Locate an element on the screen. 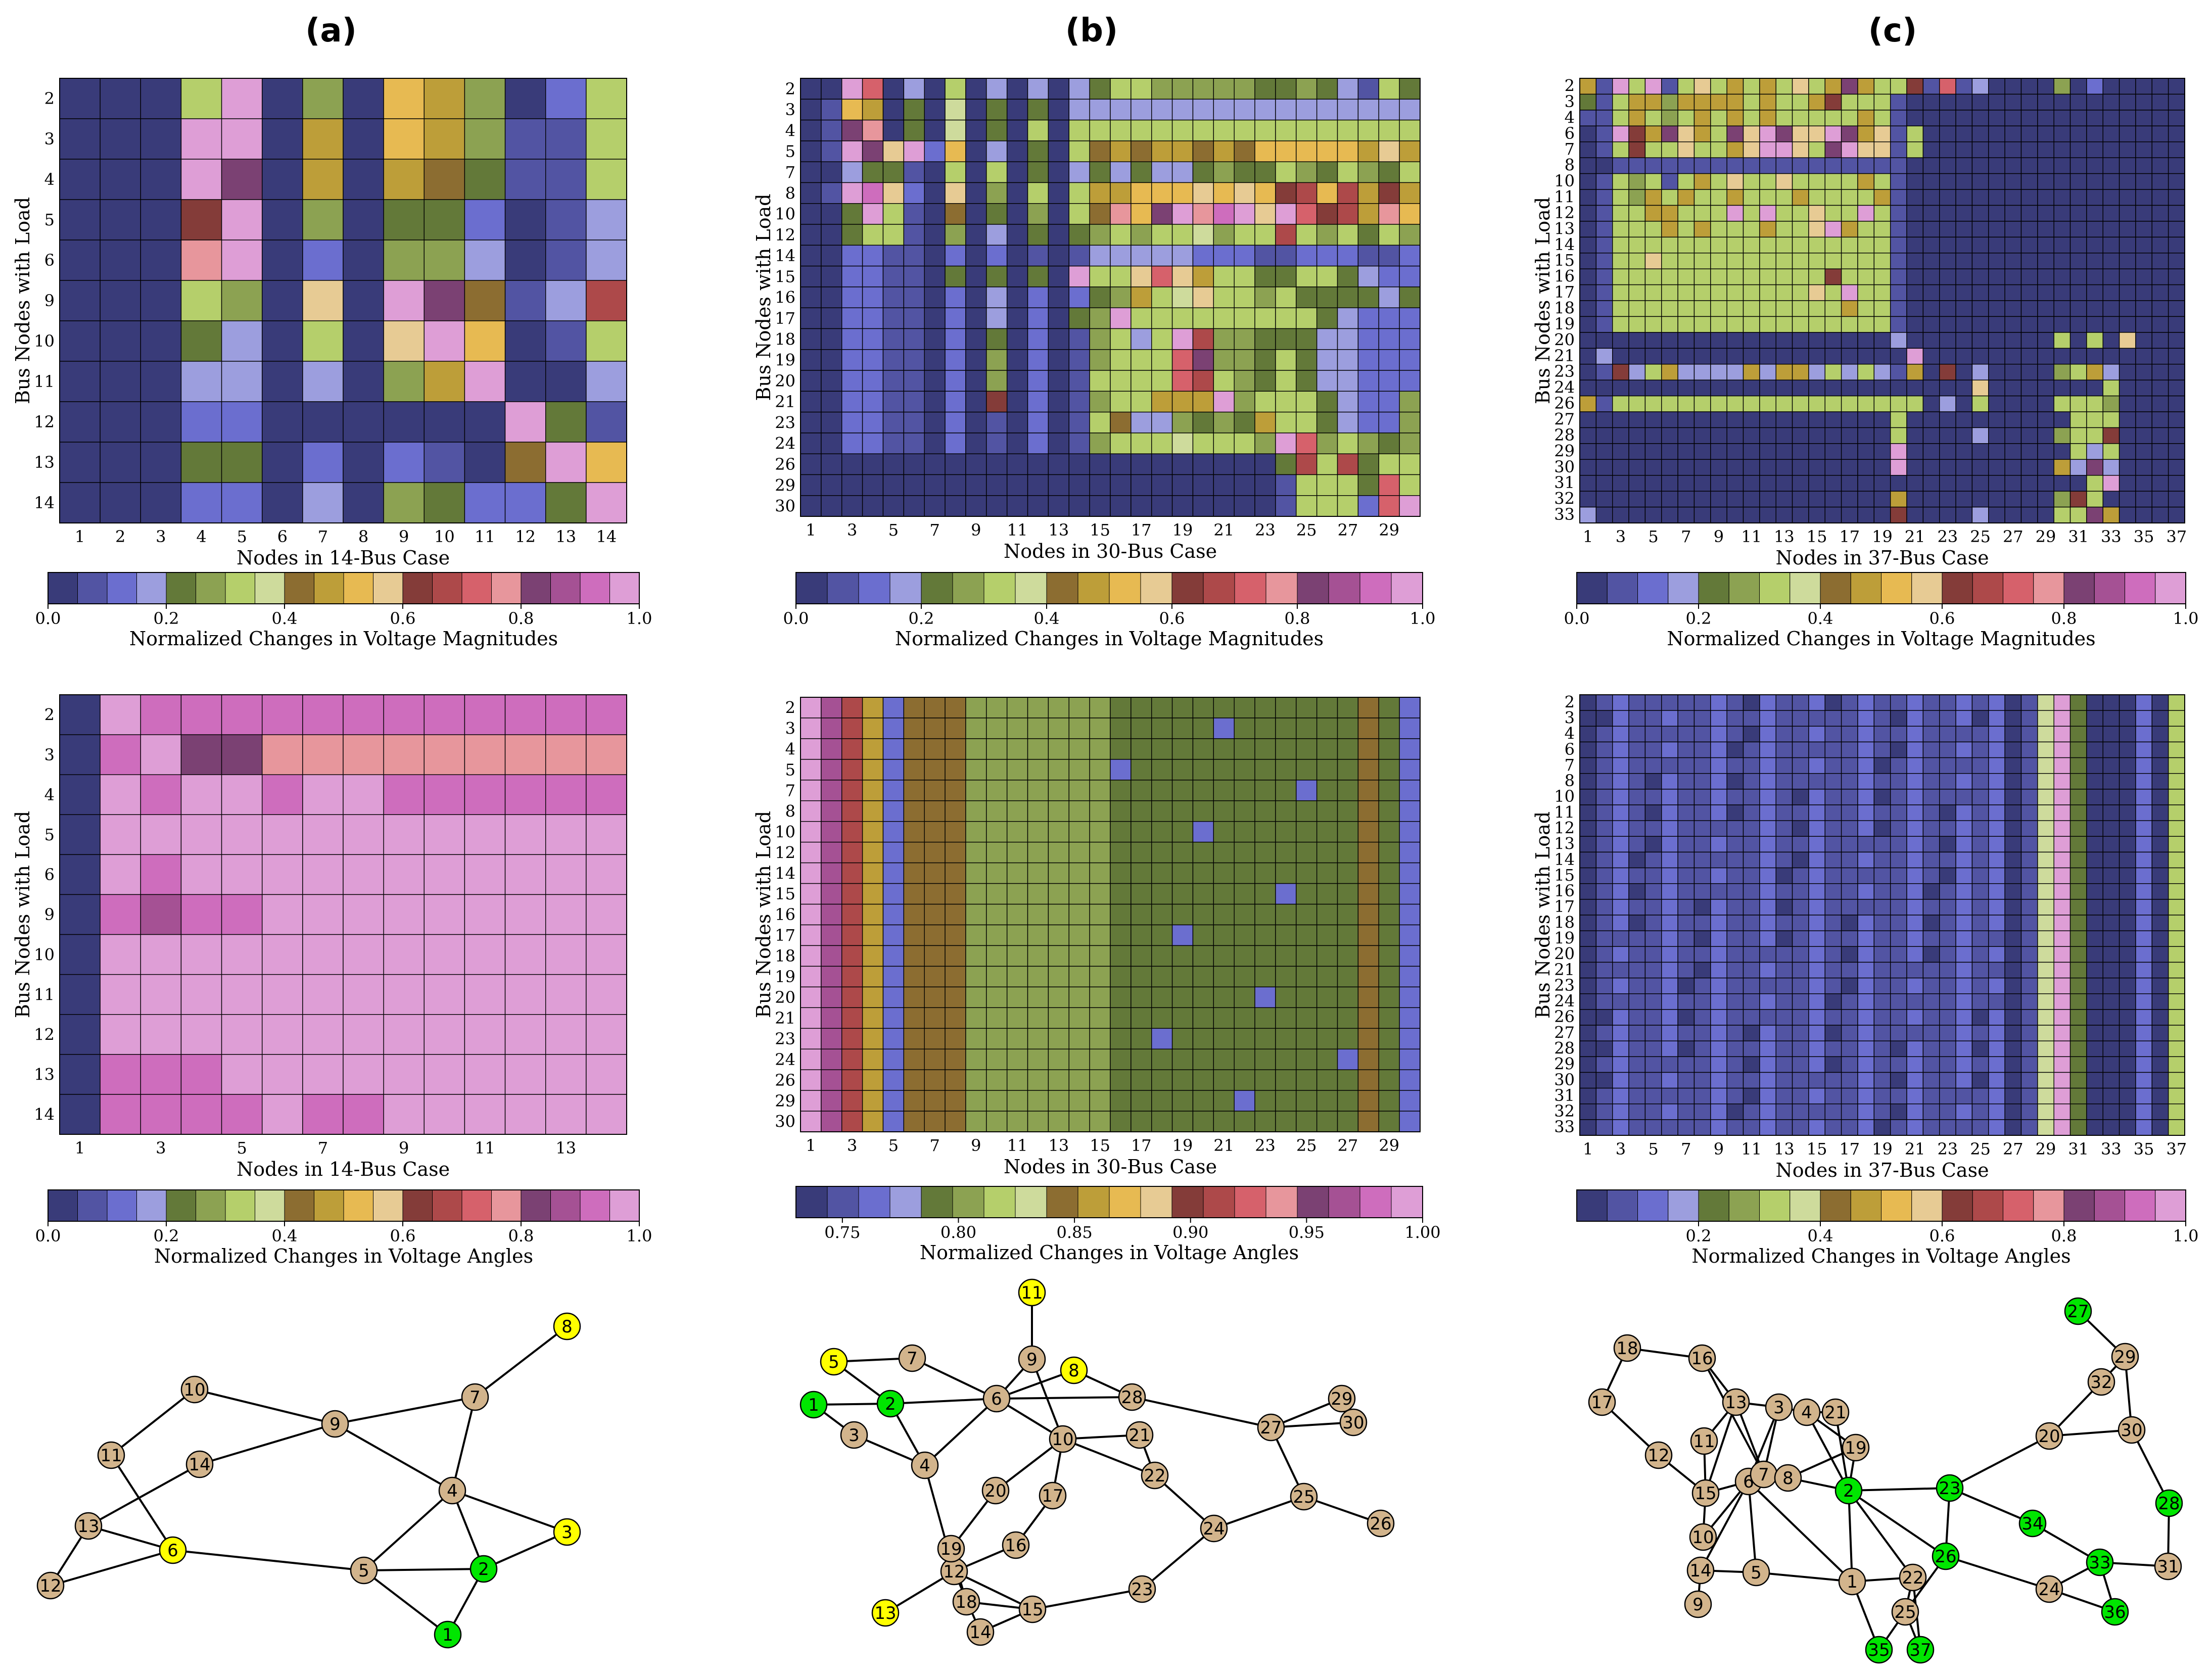  y-tick-label: 7 is located at coordinates (790, 790).